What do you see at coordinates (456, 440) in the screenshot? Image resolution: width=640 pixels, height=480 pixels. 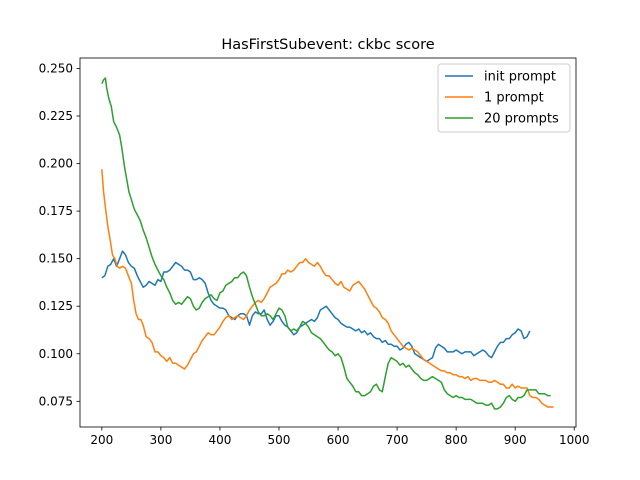 I see `x-tick-label: 800` at bounding box center [456, 440].